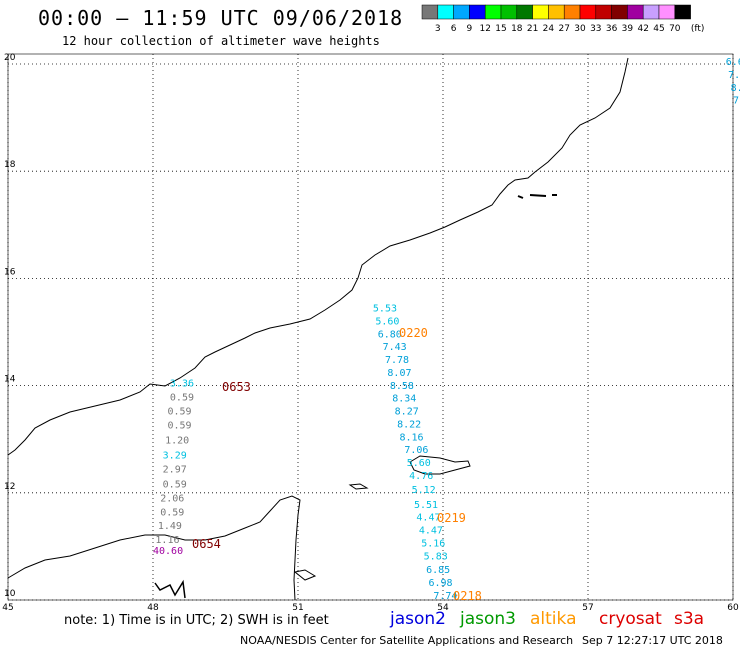 This screenshot has height=650, width=740. Describe the element at coordinates (500, 29) in the screenshot. I see `colorbar-tick-label: 15` at that location.